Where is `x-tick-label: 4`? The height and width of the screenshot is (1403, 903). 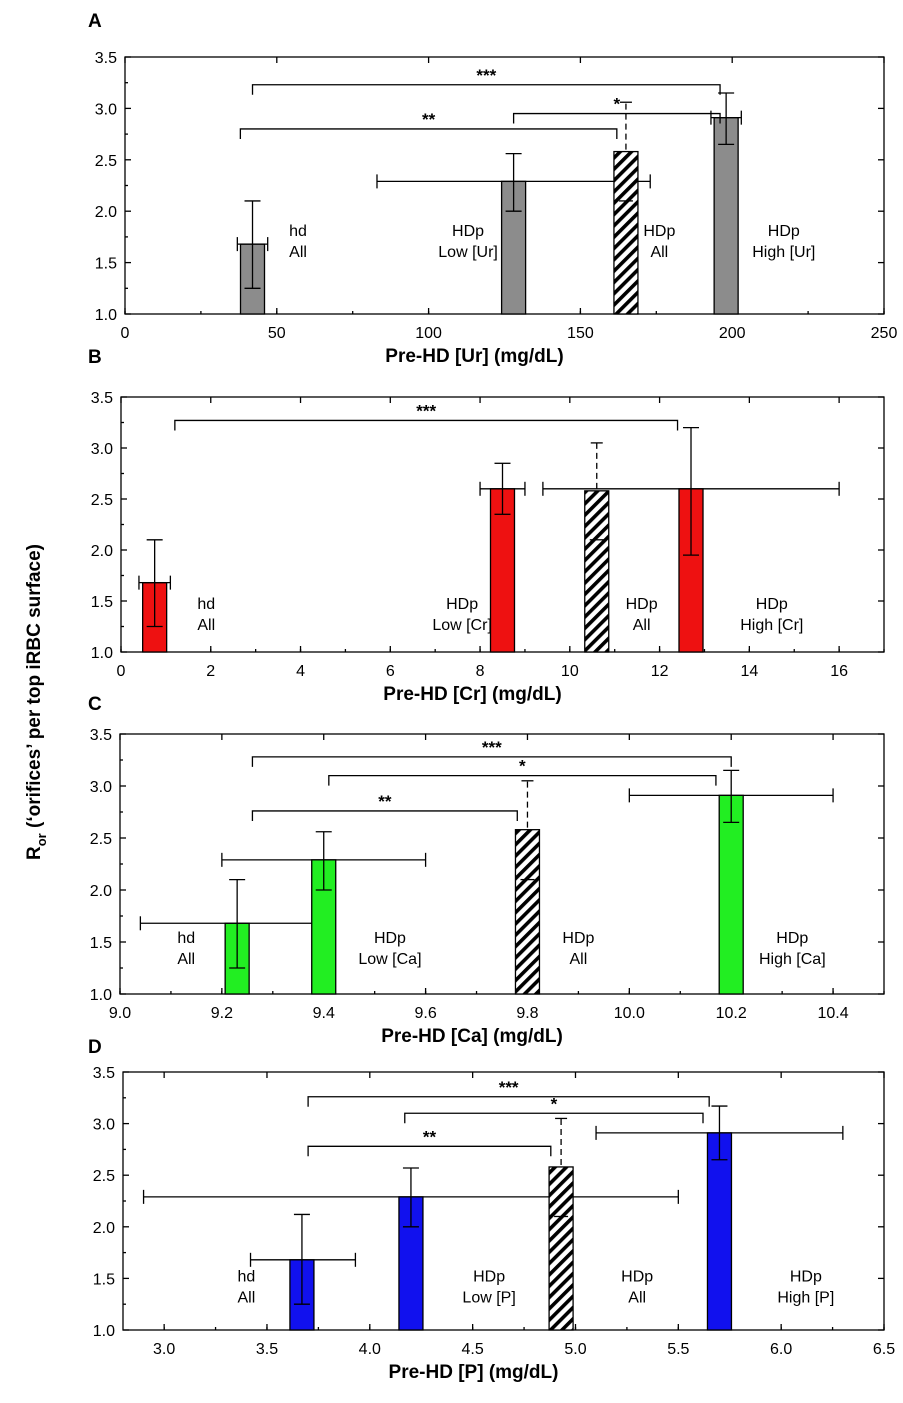 x-tick-label: 4 is located at coordinates (300, 671).